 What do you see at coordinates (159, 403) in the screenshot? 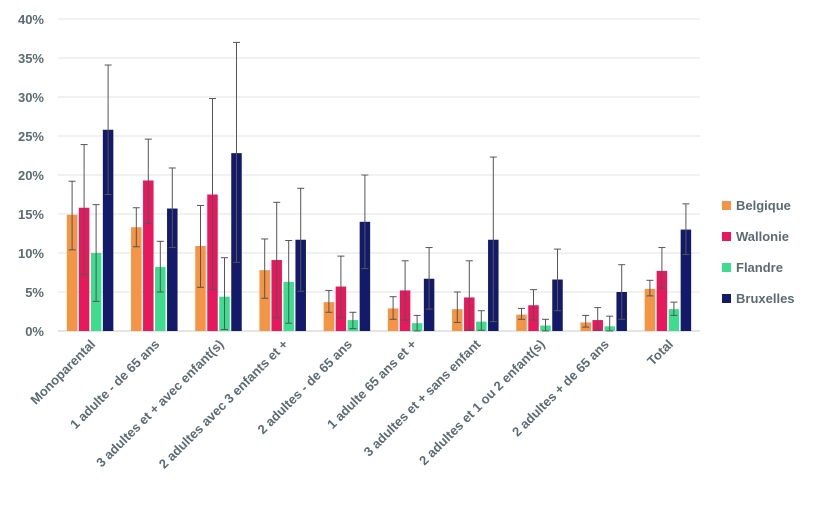
I see `x-tick-label-3-adultes-et-avec-enfant-s: 3 adultes et + avec enfant(s)` at bounding box center [159, 403].